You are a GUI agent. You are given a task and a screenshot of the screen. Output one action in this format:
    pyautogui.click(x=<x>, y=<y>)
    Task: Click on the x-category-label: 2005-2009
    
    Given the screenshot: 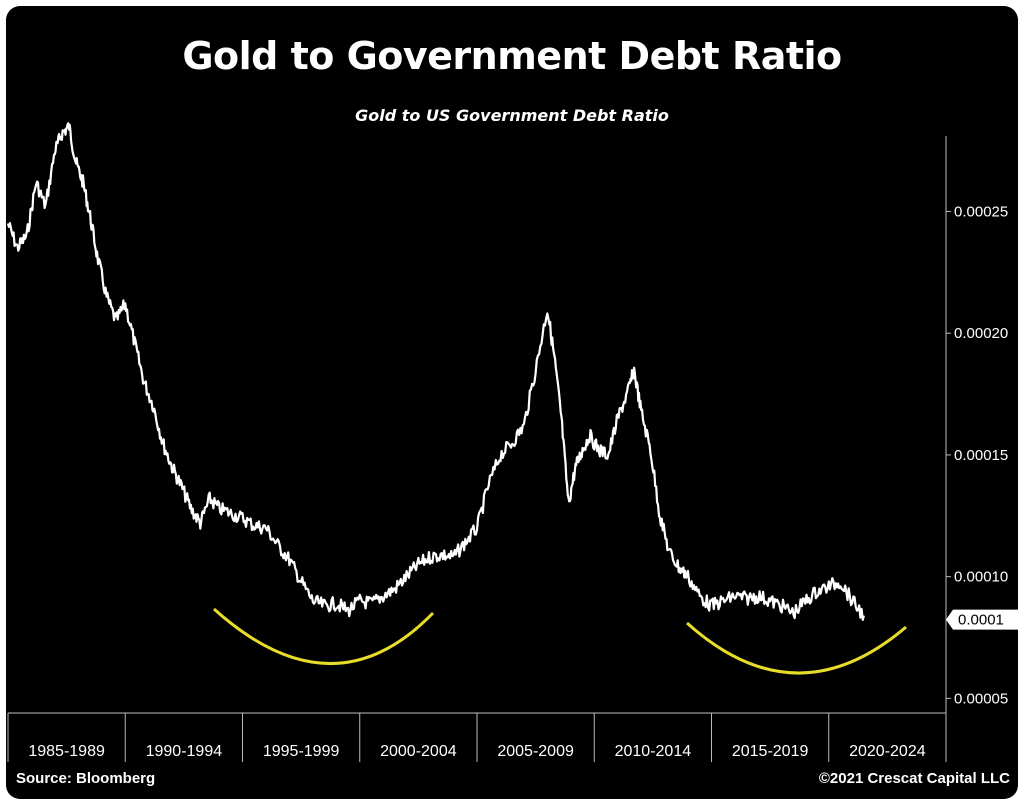 What is the action you would take?
    pyautogui.click(x=535, y=751)
    